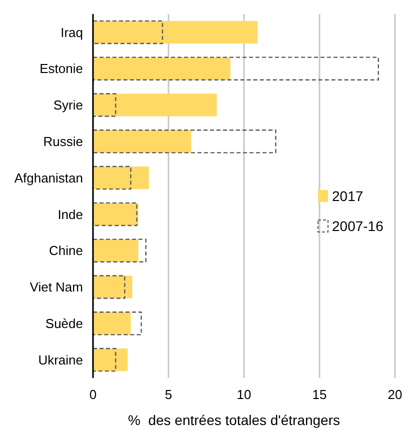 The image size is (411, 432). I want to click on y-tick-label: Ukraine, so click(60, 360).